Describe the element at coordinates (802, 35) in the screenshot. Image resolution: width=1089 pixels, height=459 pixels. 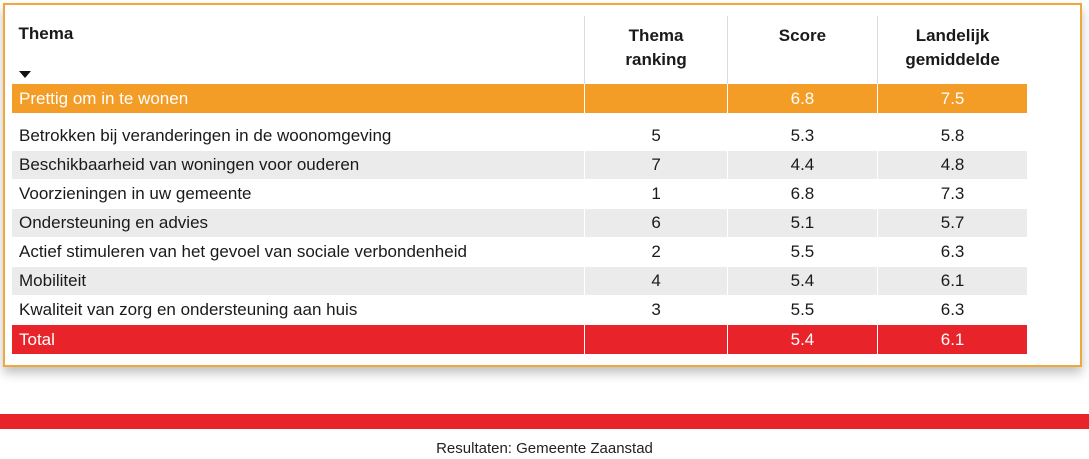
I see `header-score-label: Score` at that location.